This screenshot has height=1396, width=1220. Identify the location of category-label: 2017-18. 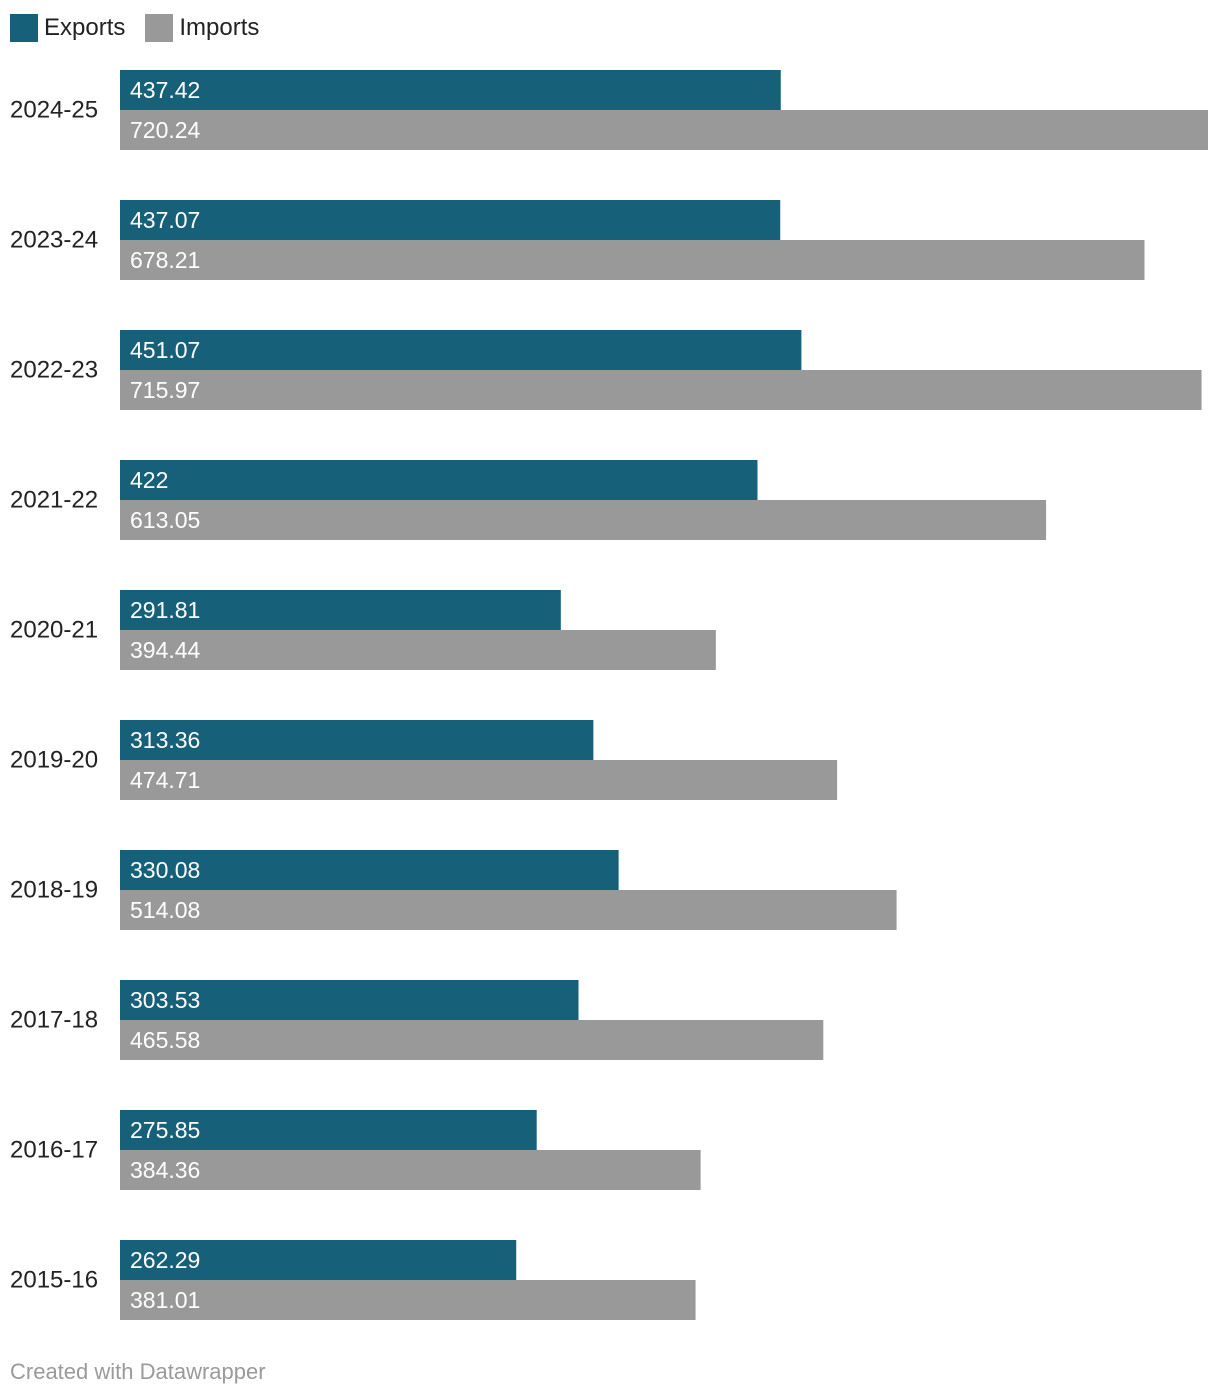
(54, 1020).